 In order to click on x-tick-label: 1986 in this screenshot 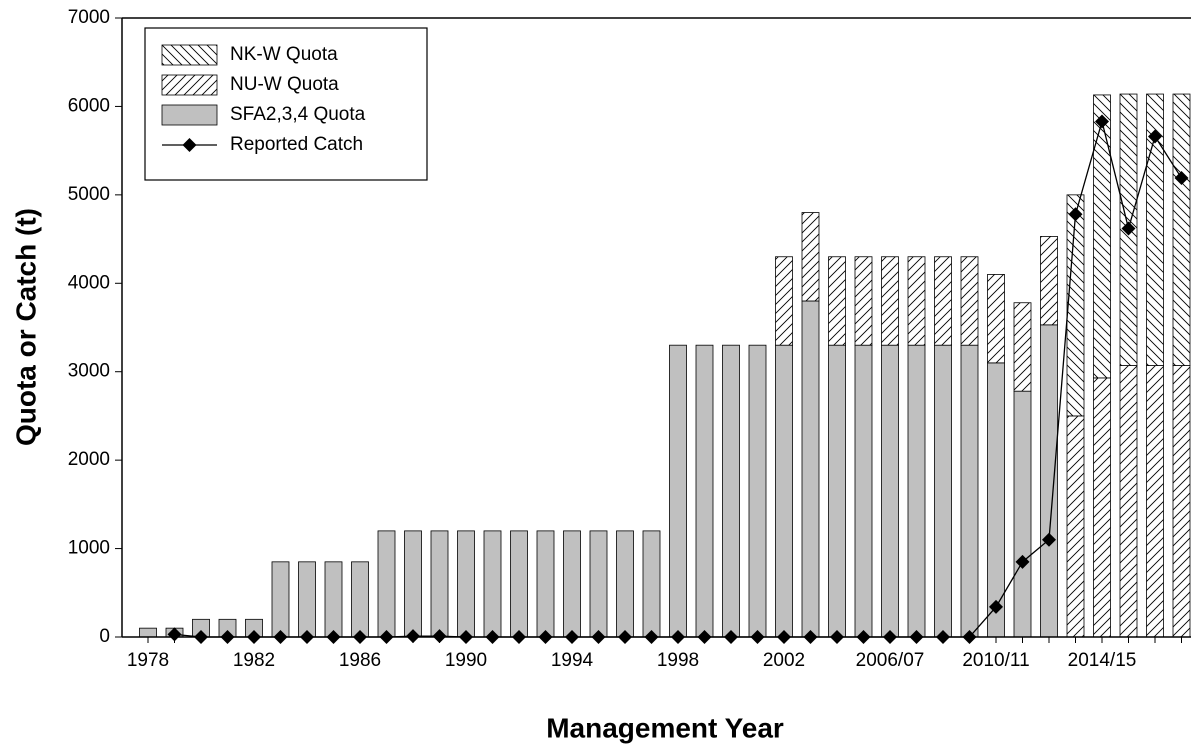, I will do `click(360, 660)`.